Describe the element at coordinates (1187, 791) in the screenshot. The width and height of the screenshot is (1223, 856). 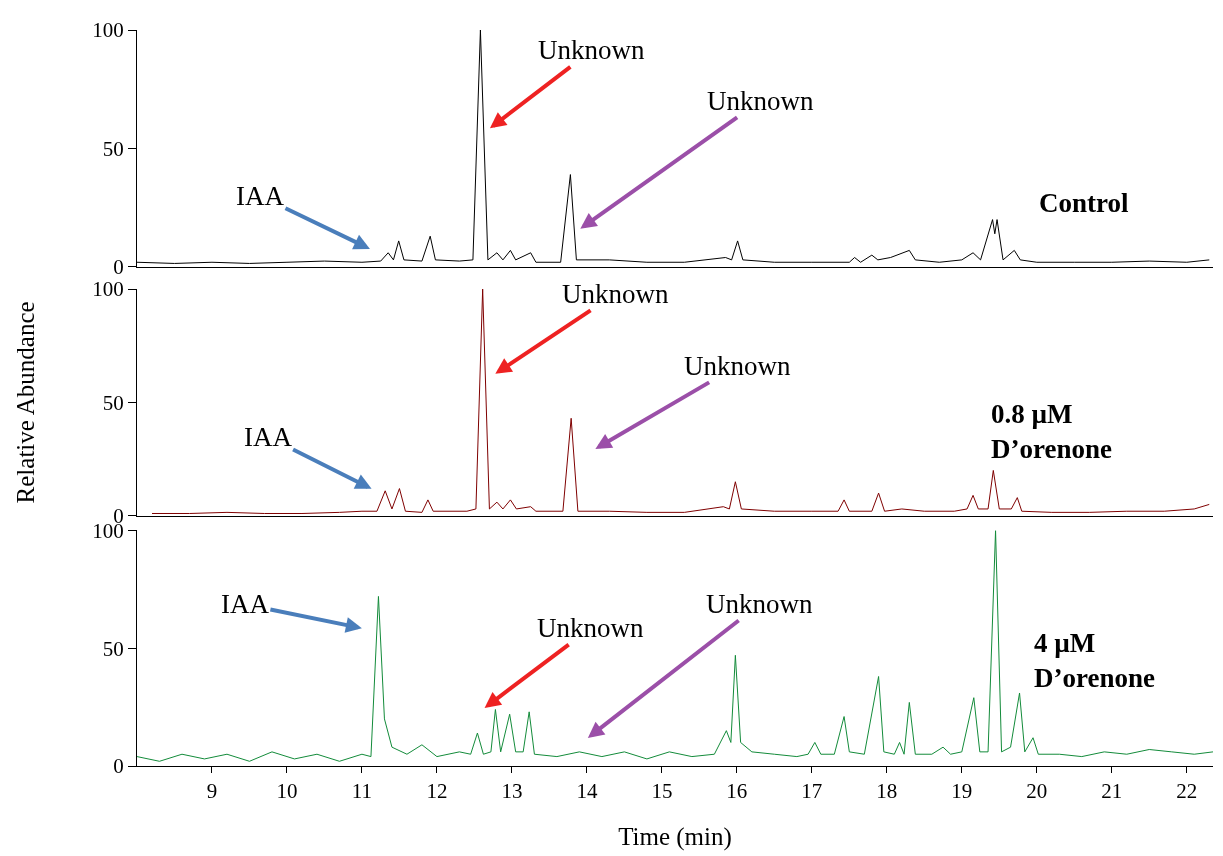
I see `x-tick-label: 22` at that location.